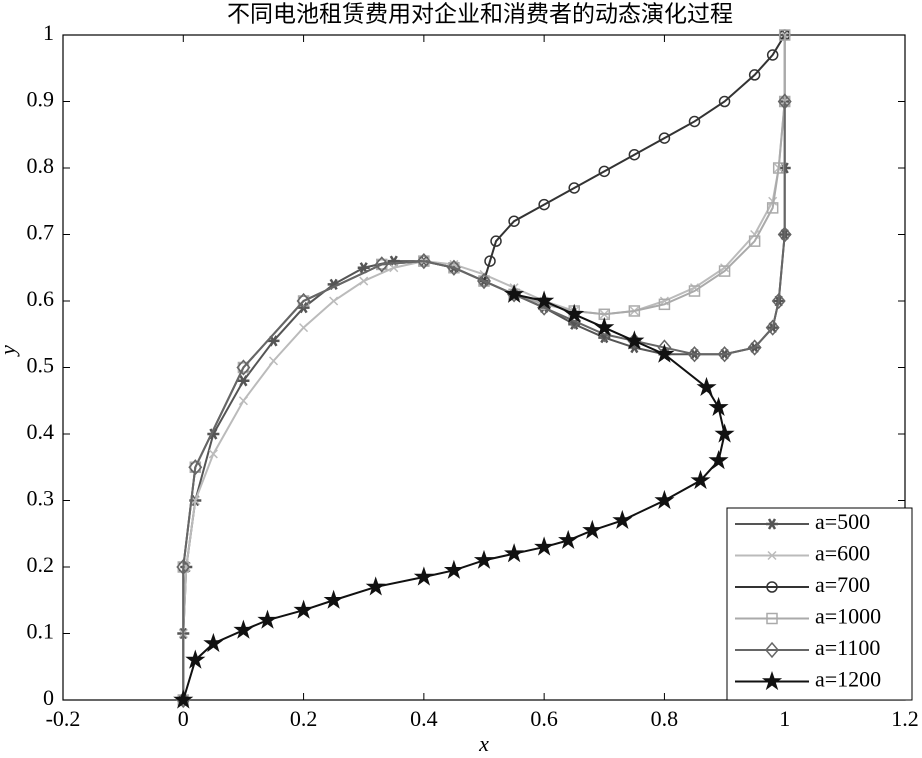  What do you see at coordinates (183, 718) in the screenshot?
I see `x-tick-label: 0` at bounding box center [183, 718].